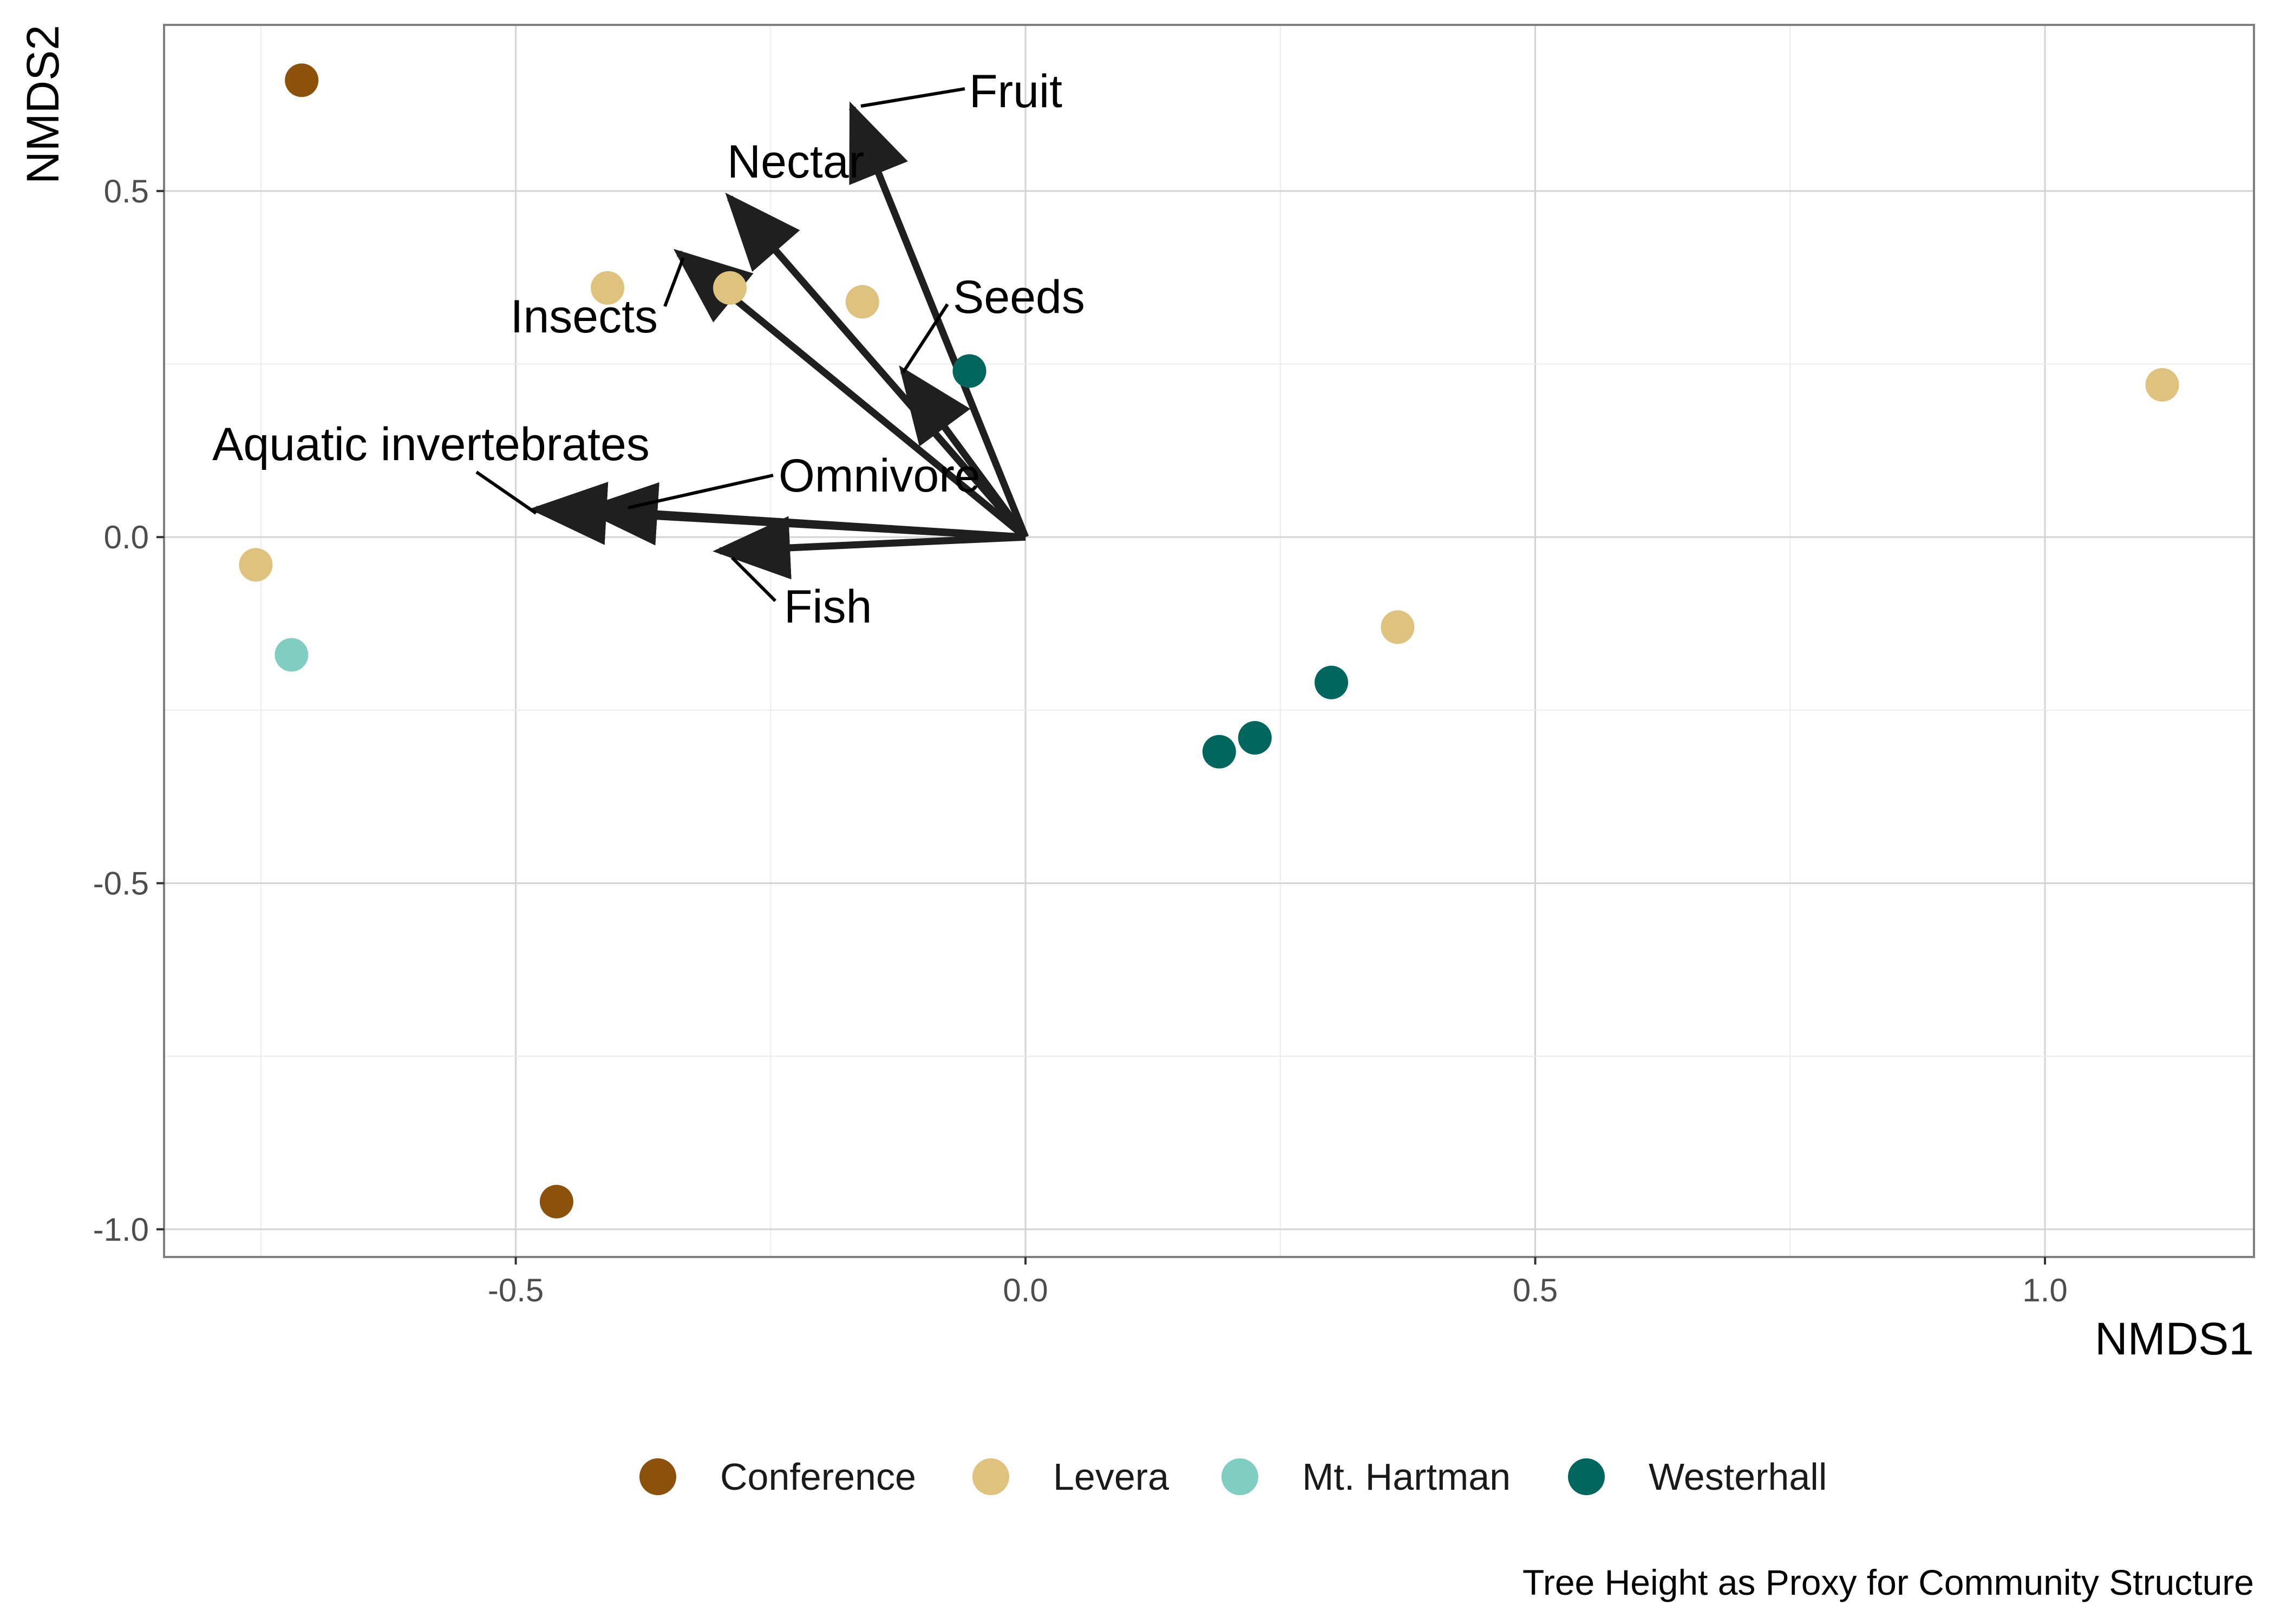  Describe the element at coordinates (1239, 1476) in the screenshot. I see `legend-key-mt-hartman` at that location.